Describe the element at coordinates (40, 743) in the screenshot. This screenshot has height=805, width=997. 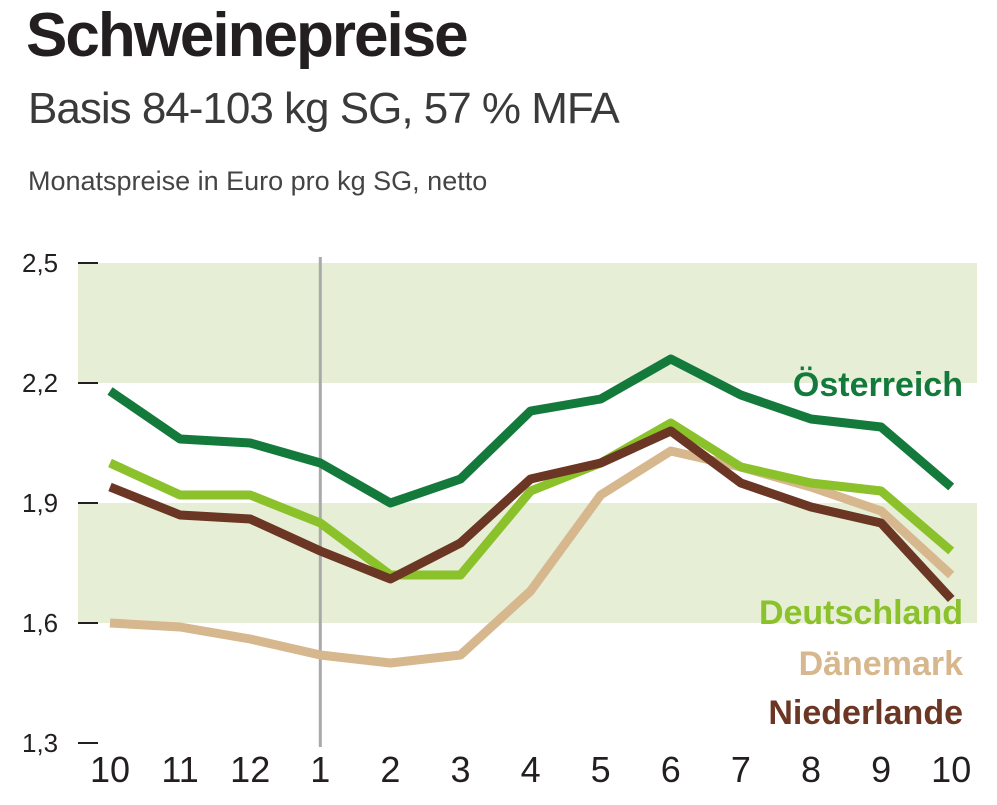
I see `y-tick-label: 1,3` at that location.